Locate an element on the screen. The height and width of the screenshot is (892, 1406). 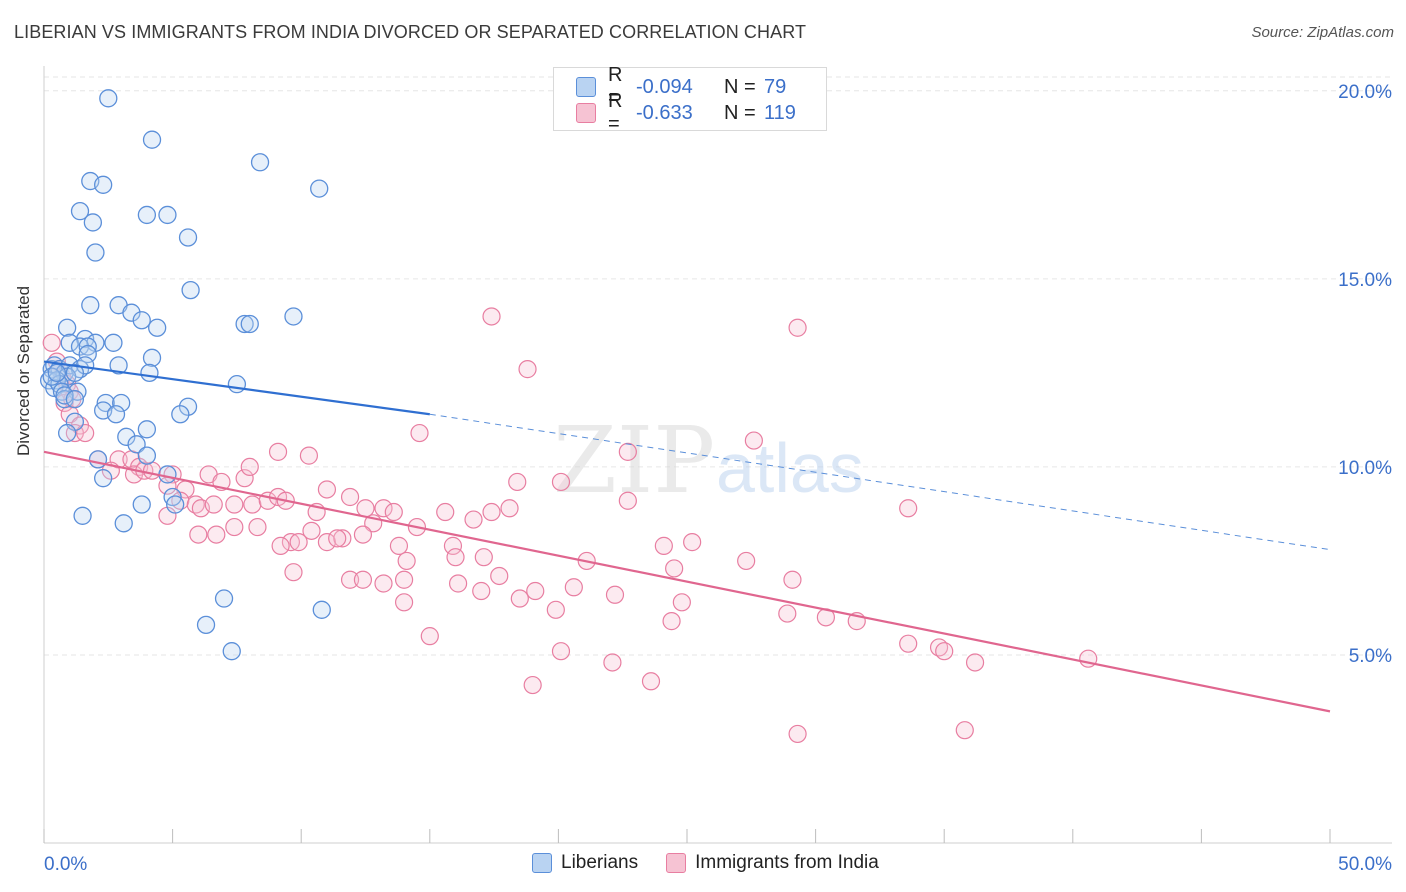
y-tick-label: 15.0% is located at coordinates (1365, 280).